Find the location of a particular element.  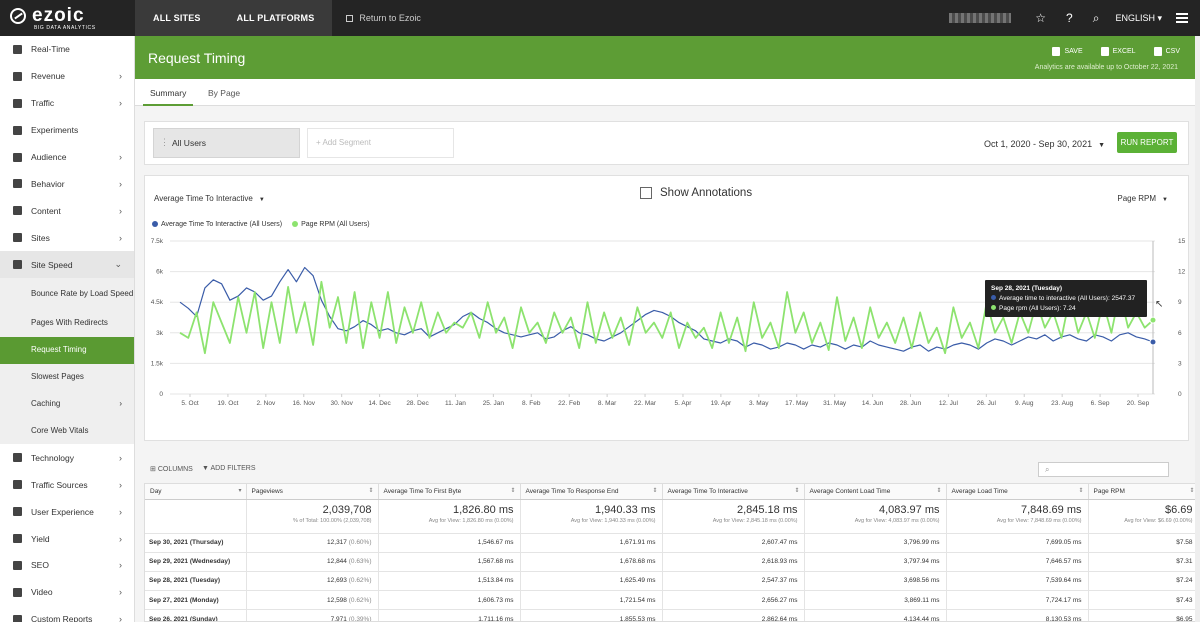

column-header: Average Time To Interactive ⇕ is located at coordinates (733, 492).